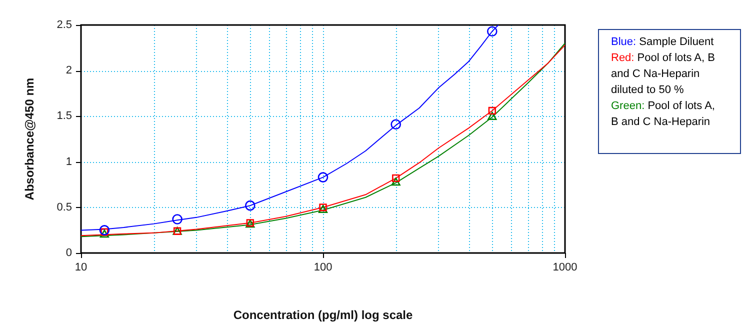 This screenshot has width=747, height=327. What do you see at coordinates (29, 139) in the screenshot?
I see `y-axis-title: Absorbance@450 nm` at bounding box center [29, 139].